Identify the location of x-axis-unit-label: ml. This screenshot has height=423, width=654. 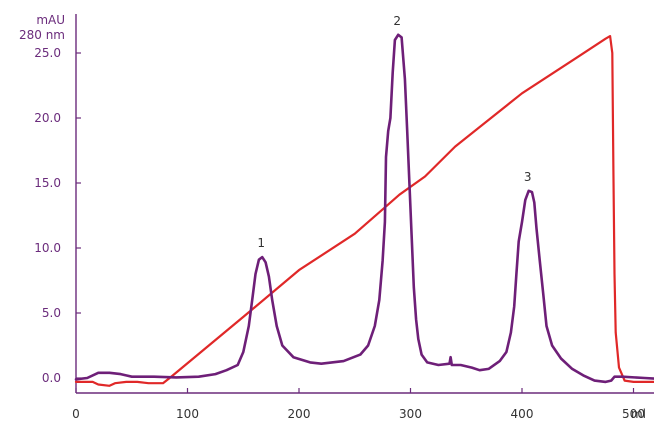
(638, 414).